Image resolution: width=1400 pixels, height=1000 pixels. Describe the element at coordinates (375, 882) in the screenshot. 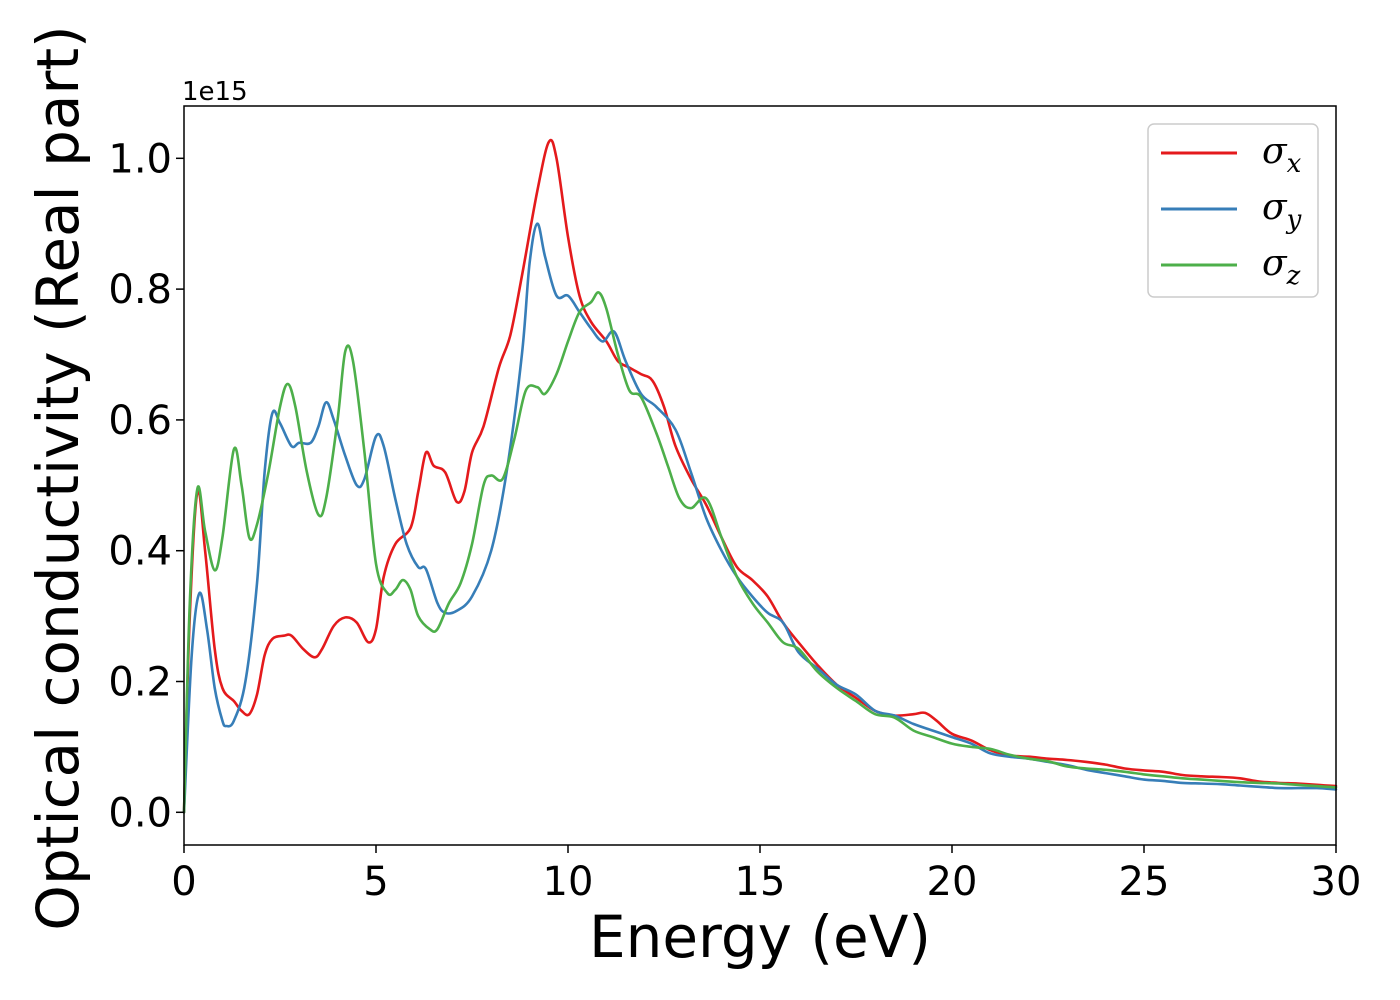

I see `x-tick-label: 5` at that location.